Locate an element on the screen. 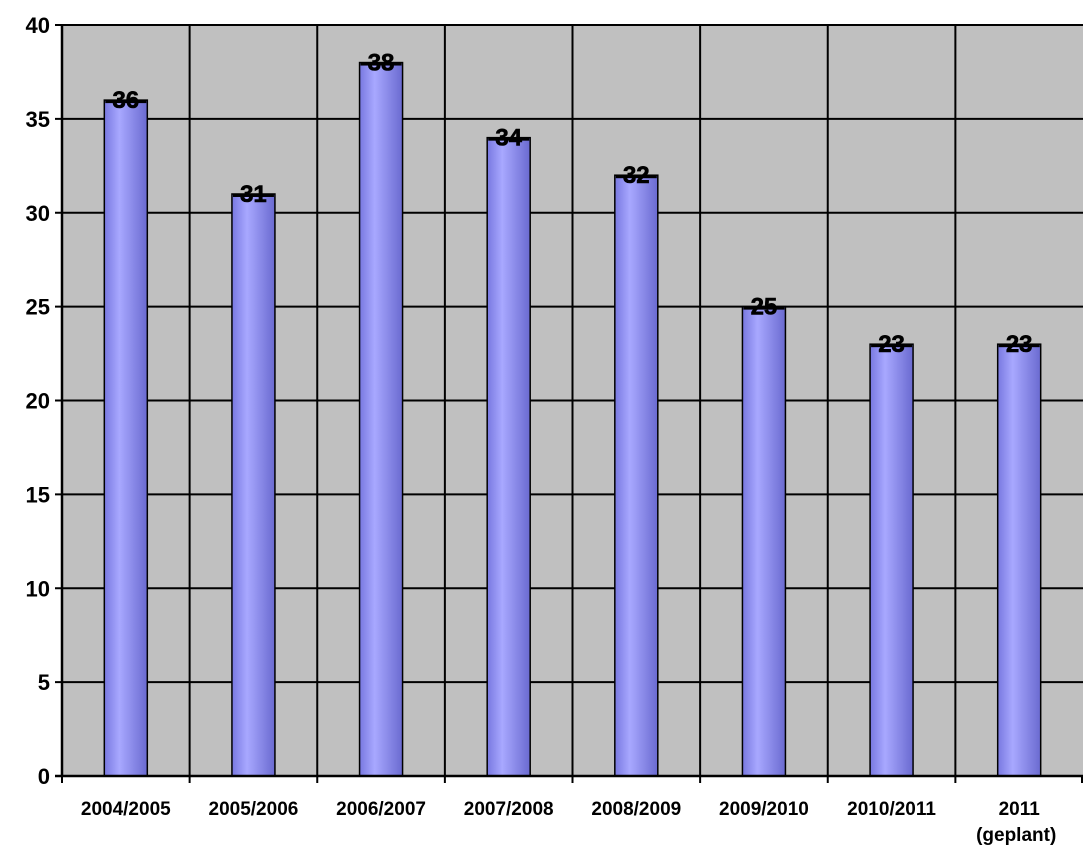  x-tick-label-line: 2010/2011 is located at coordinates (891, 809).